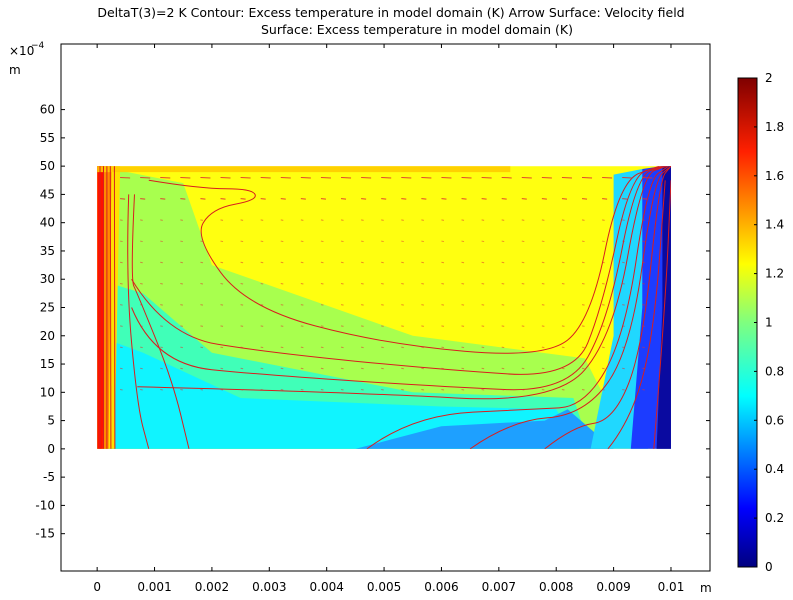 This screenshot has height=600, width=793. Describe the element at coordinates (613, 587) in the screenshot. I see `x-tick-label: 0.009` at that location.